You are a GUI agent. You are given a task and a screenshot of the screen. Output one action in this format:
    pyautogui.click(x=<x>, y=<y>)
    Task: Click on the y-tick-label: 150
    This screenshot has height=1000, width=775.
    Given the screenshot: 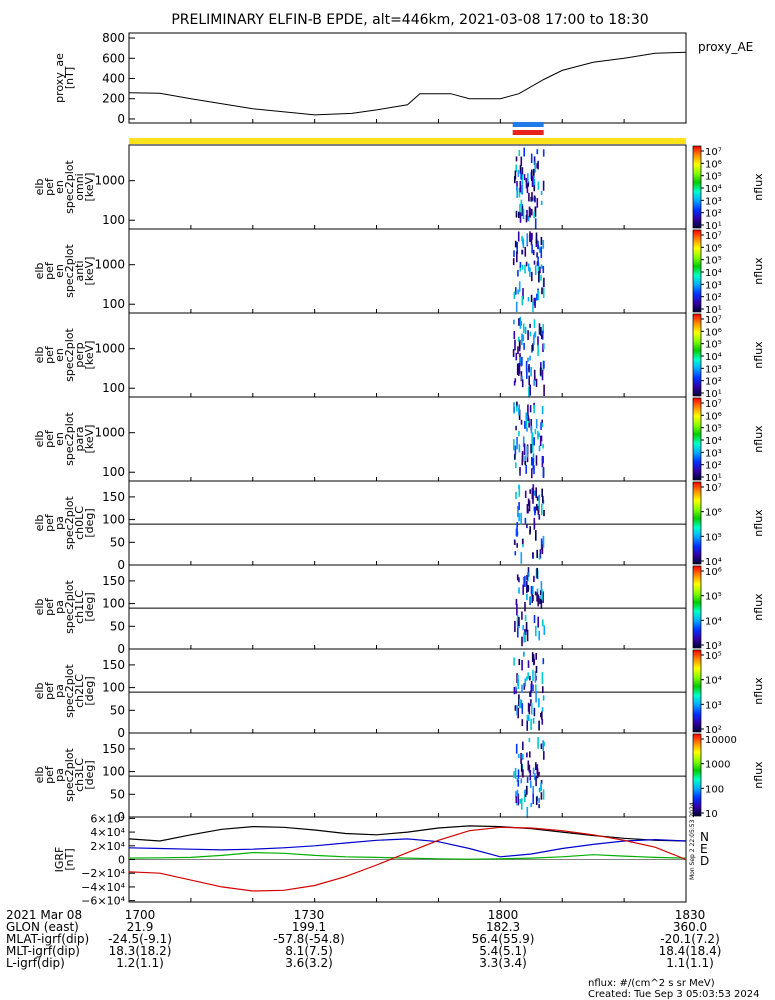 What is the action you would take?
    pyautogui.click(x=113, y=497)
    